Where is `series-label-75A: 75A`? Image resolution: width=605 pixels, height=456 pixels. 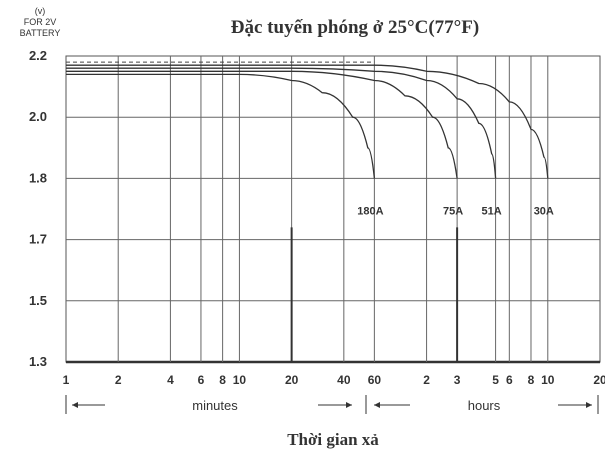
series-label-75A: 75A is located at coordinates (453, 211).